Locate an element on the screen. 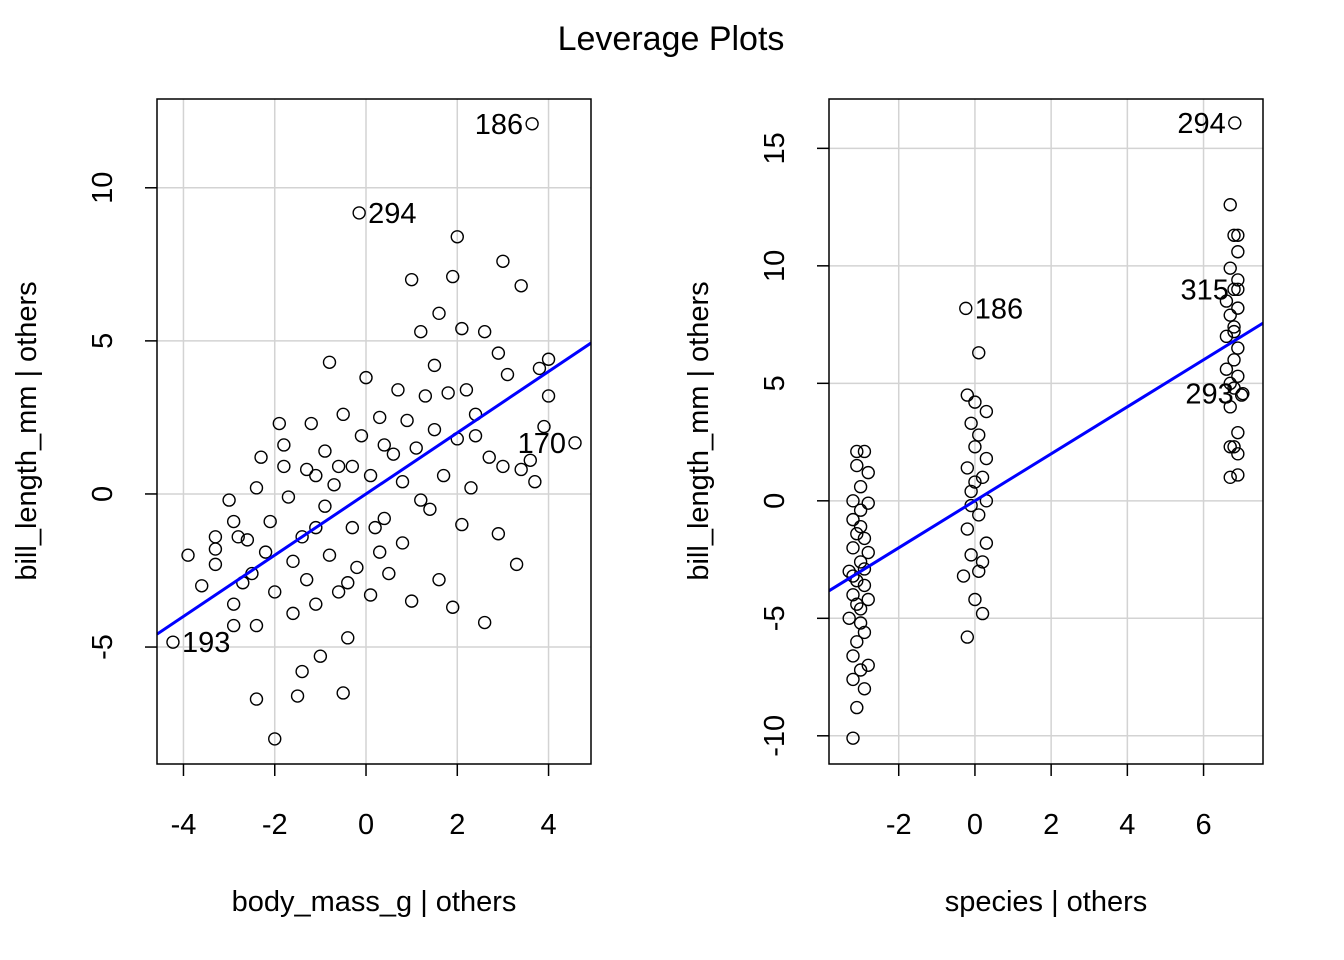  y-tick-label: 5 is located at coordinates (103, 341).